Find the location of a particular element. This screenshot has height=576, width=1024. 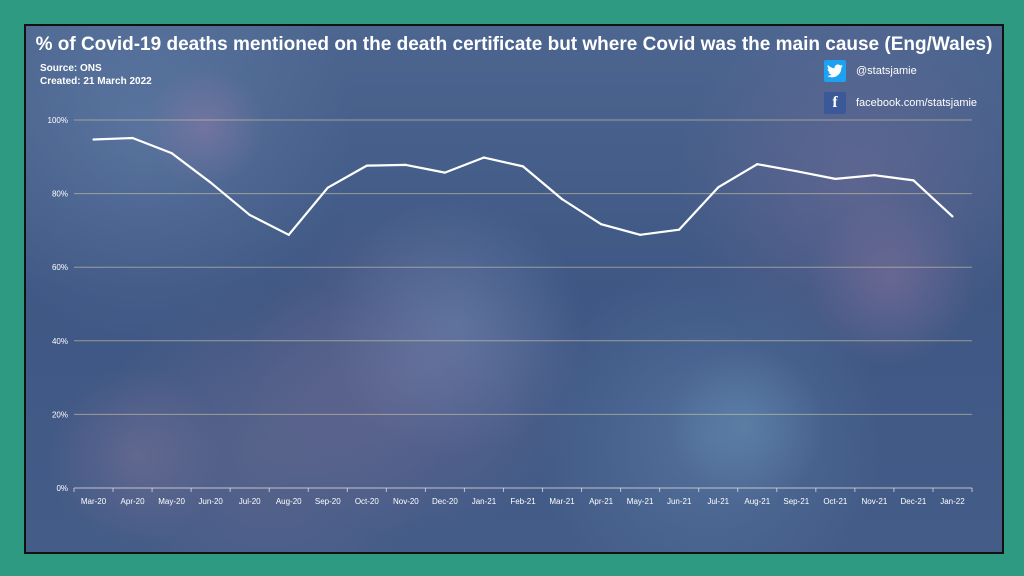

x-tick-label: Oct-21 is located at coordinates (835, 501).